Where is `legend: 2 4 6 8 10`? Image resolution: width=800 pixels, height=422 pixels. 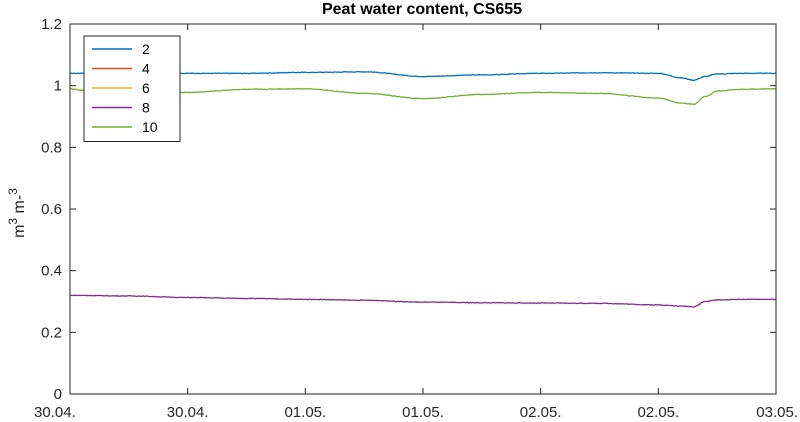 legend: 2 4 6 8 10 is located at coordinates (132, 88).